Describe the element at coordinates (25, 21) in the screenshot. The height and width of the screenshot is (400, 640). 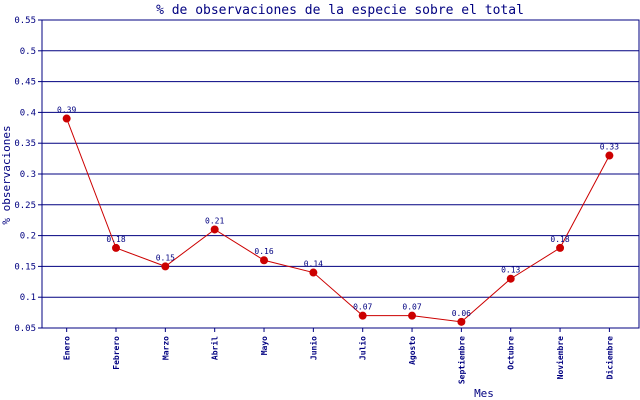
I see `y-tick-label: 0.55` at that location.